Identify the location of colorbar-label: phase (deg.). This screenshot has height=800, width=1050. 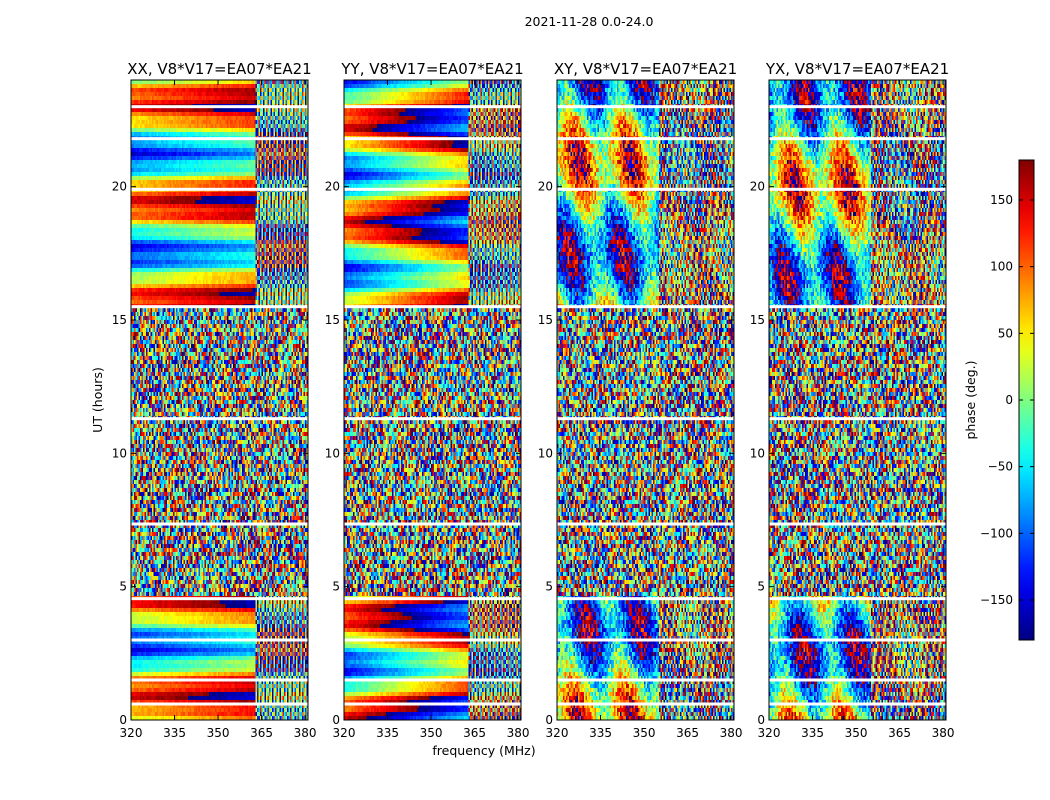
(970, 400).